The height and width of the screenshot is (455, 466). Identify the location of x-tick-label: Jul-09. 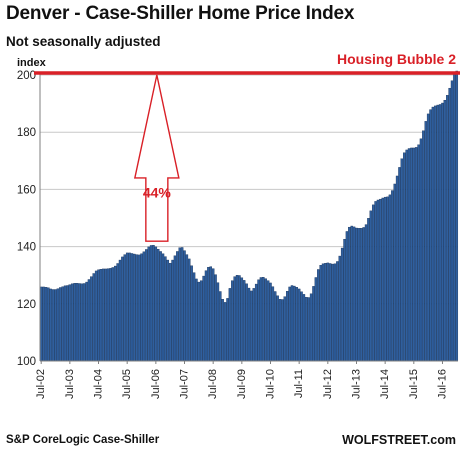
(242, 384).